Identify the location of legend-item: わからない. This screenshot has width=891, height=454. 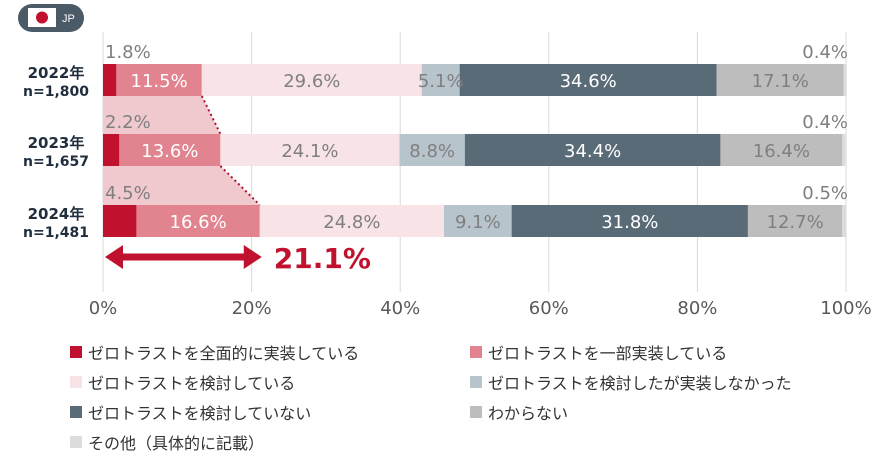
(670, 412).